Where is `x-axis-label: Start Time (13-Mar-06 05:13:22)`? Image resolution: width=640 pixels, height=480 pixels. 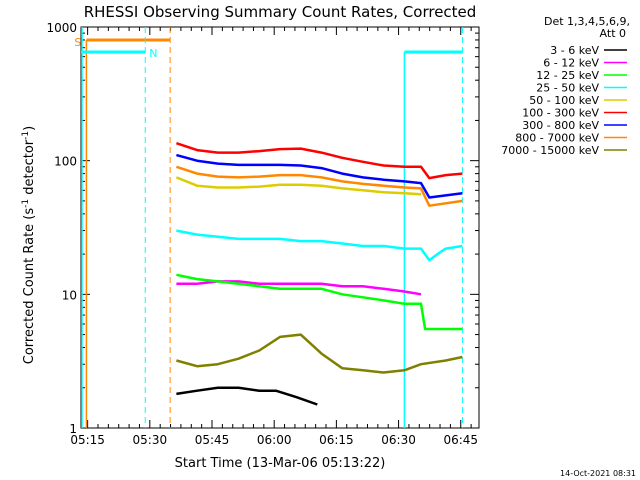 x-axis-label: Start Time (13-Mar-06 05:13:22) is located at coordinates (280, 463).